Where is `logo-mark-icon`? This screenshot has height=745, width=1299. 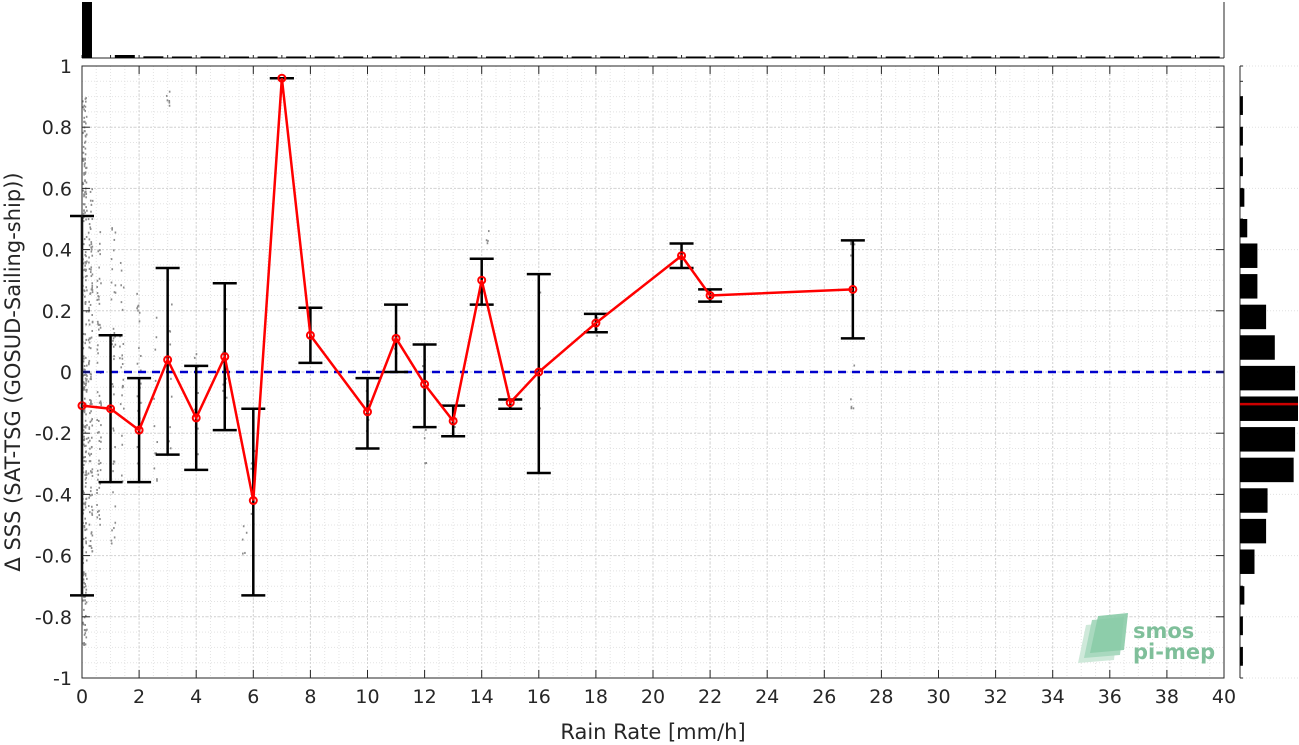 logo-mark-icon is located at coordinates (1103, 638).